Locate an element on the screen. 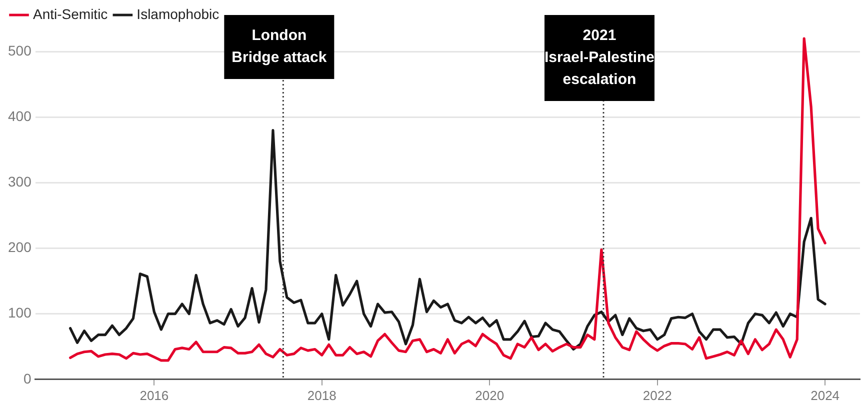  y-tick-label: 200 is located at coordinates (20, 247).